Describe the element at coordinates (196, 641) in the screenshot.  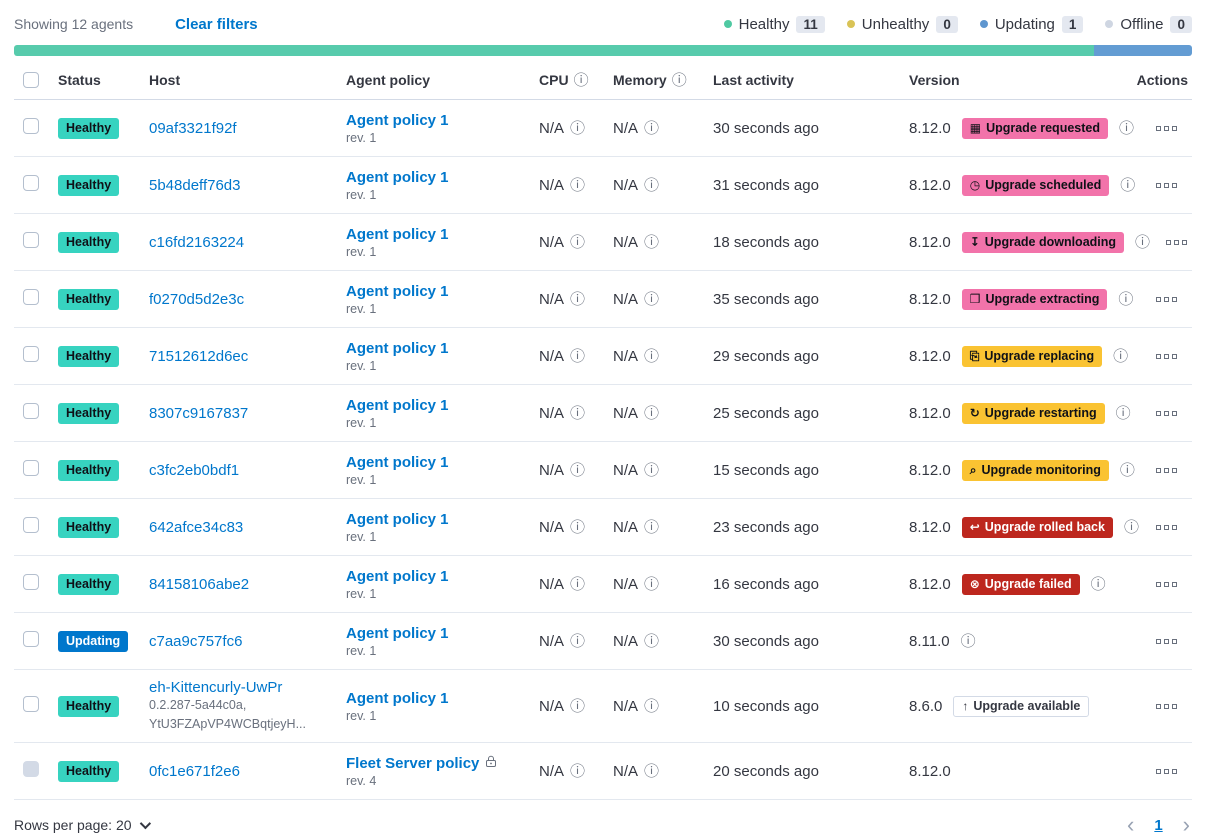
I see `host-link: c7aa9c757fc6` at that location.